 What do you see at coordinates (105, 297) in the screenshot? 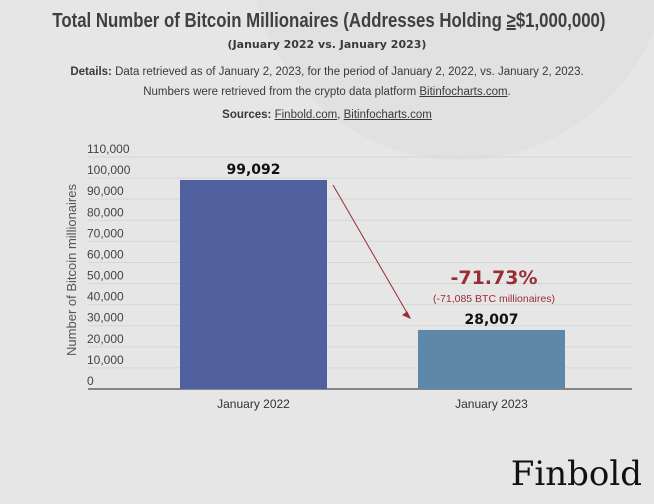
I see `y-tick-label: 40,000` at bounding box center [105, 297].